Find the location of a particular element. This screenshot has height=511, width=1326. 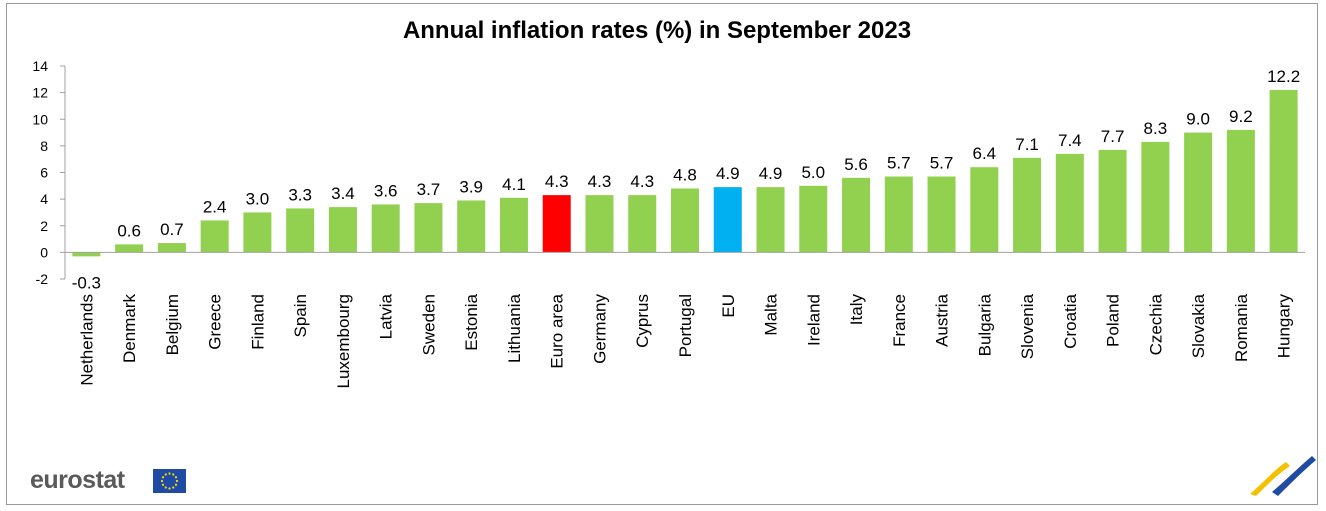

bar-ireland is located at coordinates (813, 219).